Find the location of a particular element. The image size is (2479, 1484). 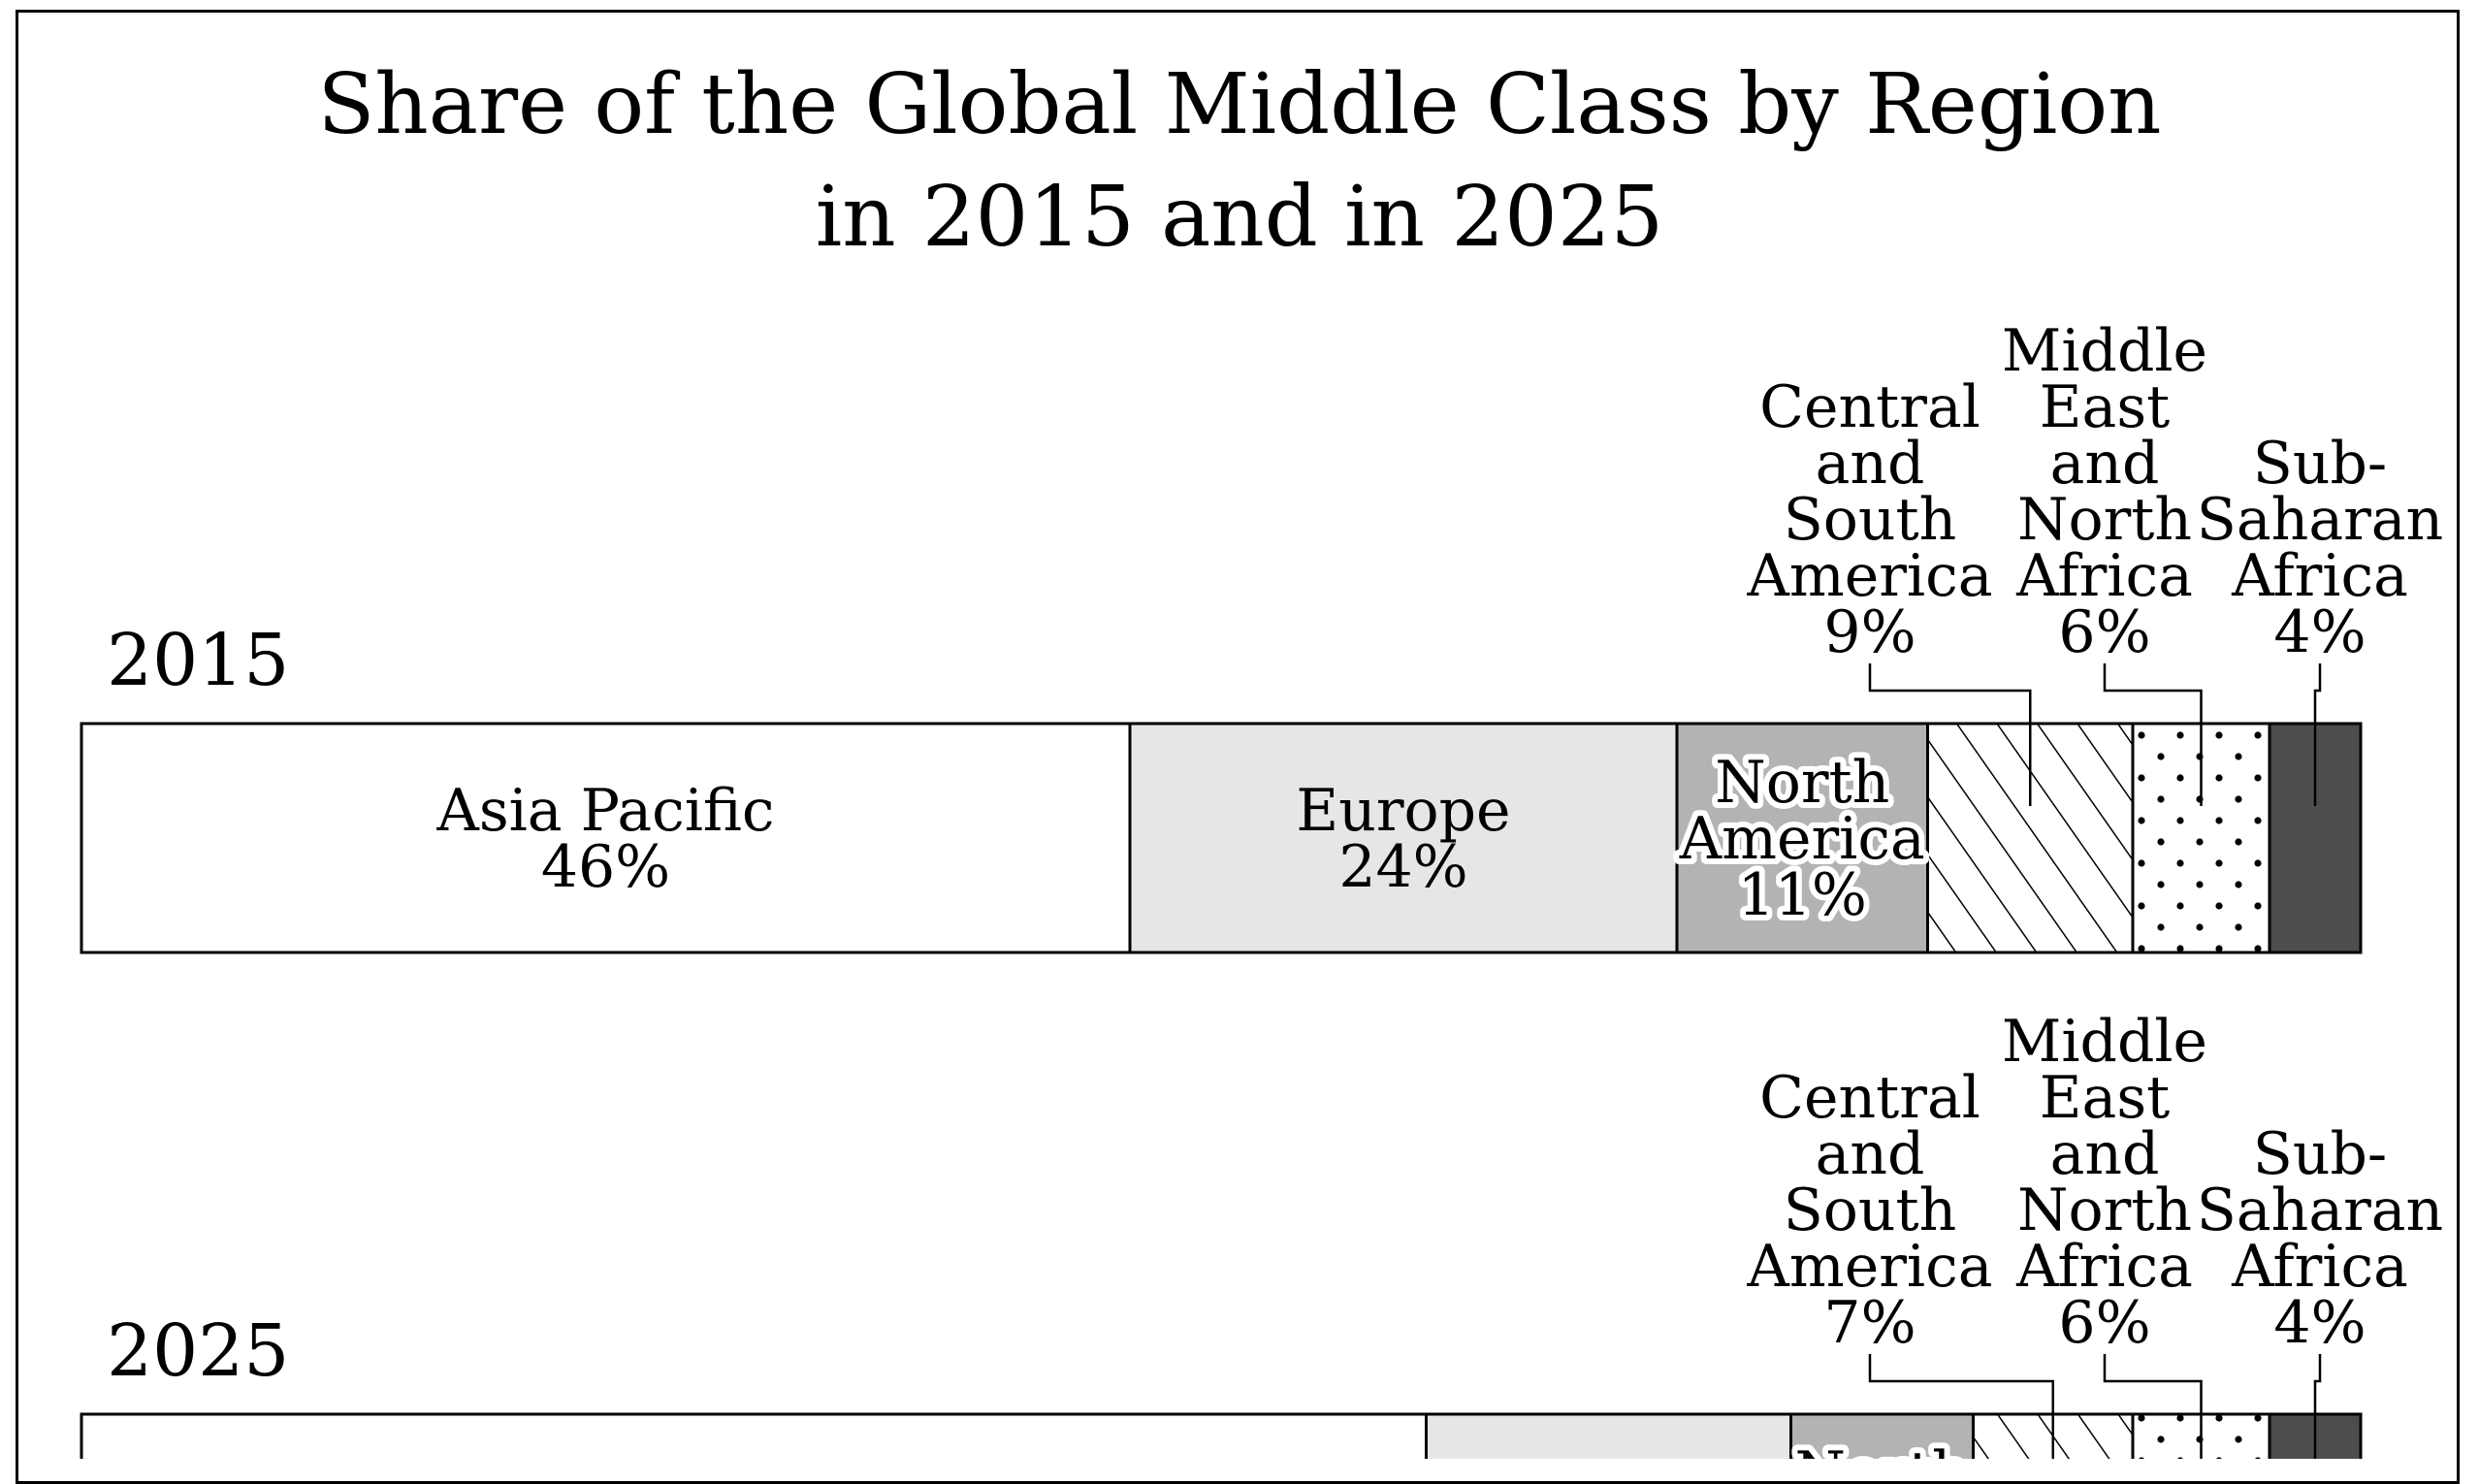

segment-label-2015-north-america: North America 11% is located at coordinates (1802, 839).